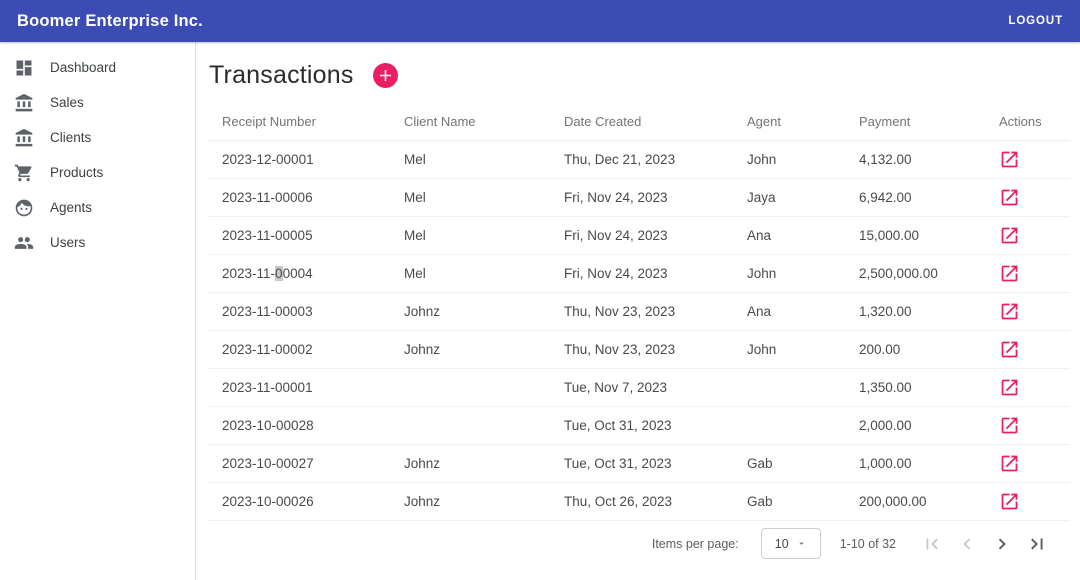 The height and width of the screenshot is (580, 1080). I want to click on sidebar-item-clients: Clients, so click(97, 137).